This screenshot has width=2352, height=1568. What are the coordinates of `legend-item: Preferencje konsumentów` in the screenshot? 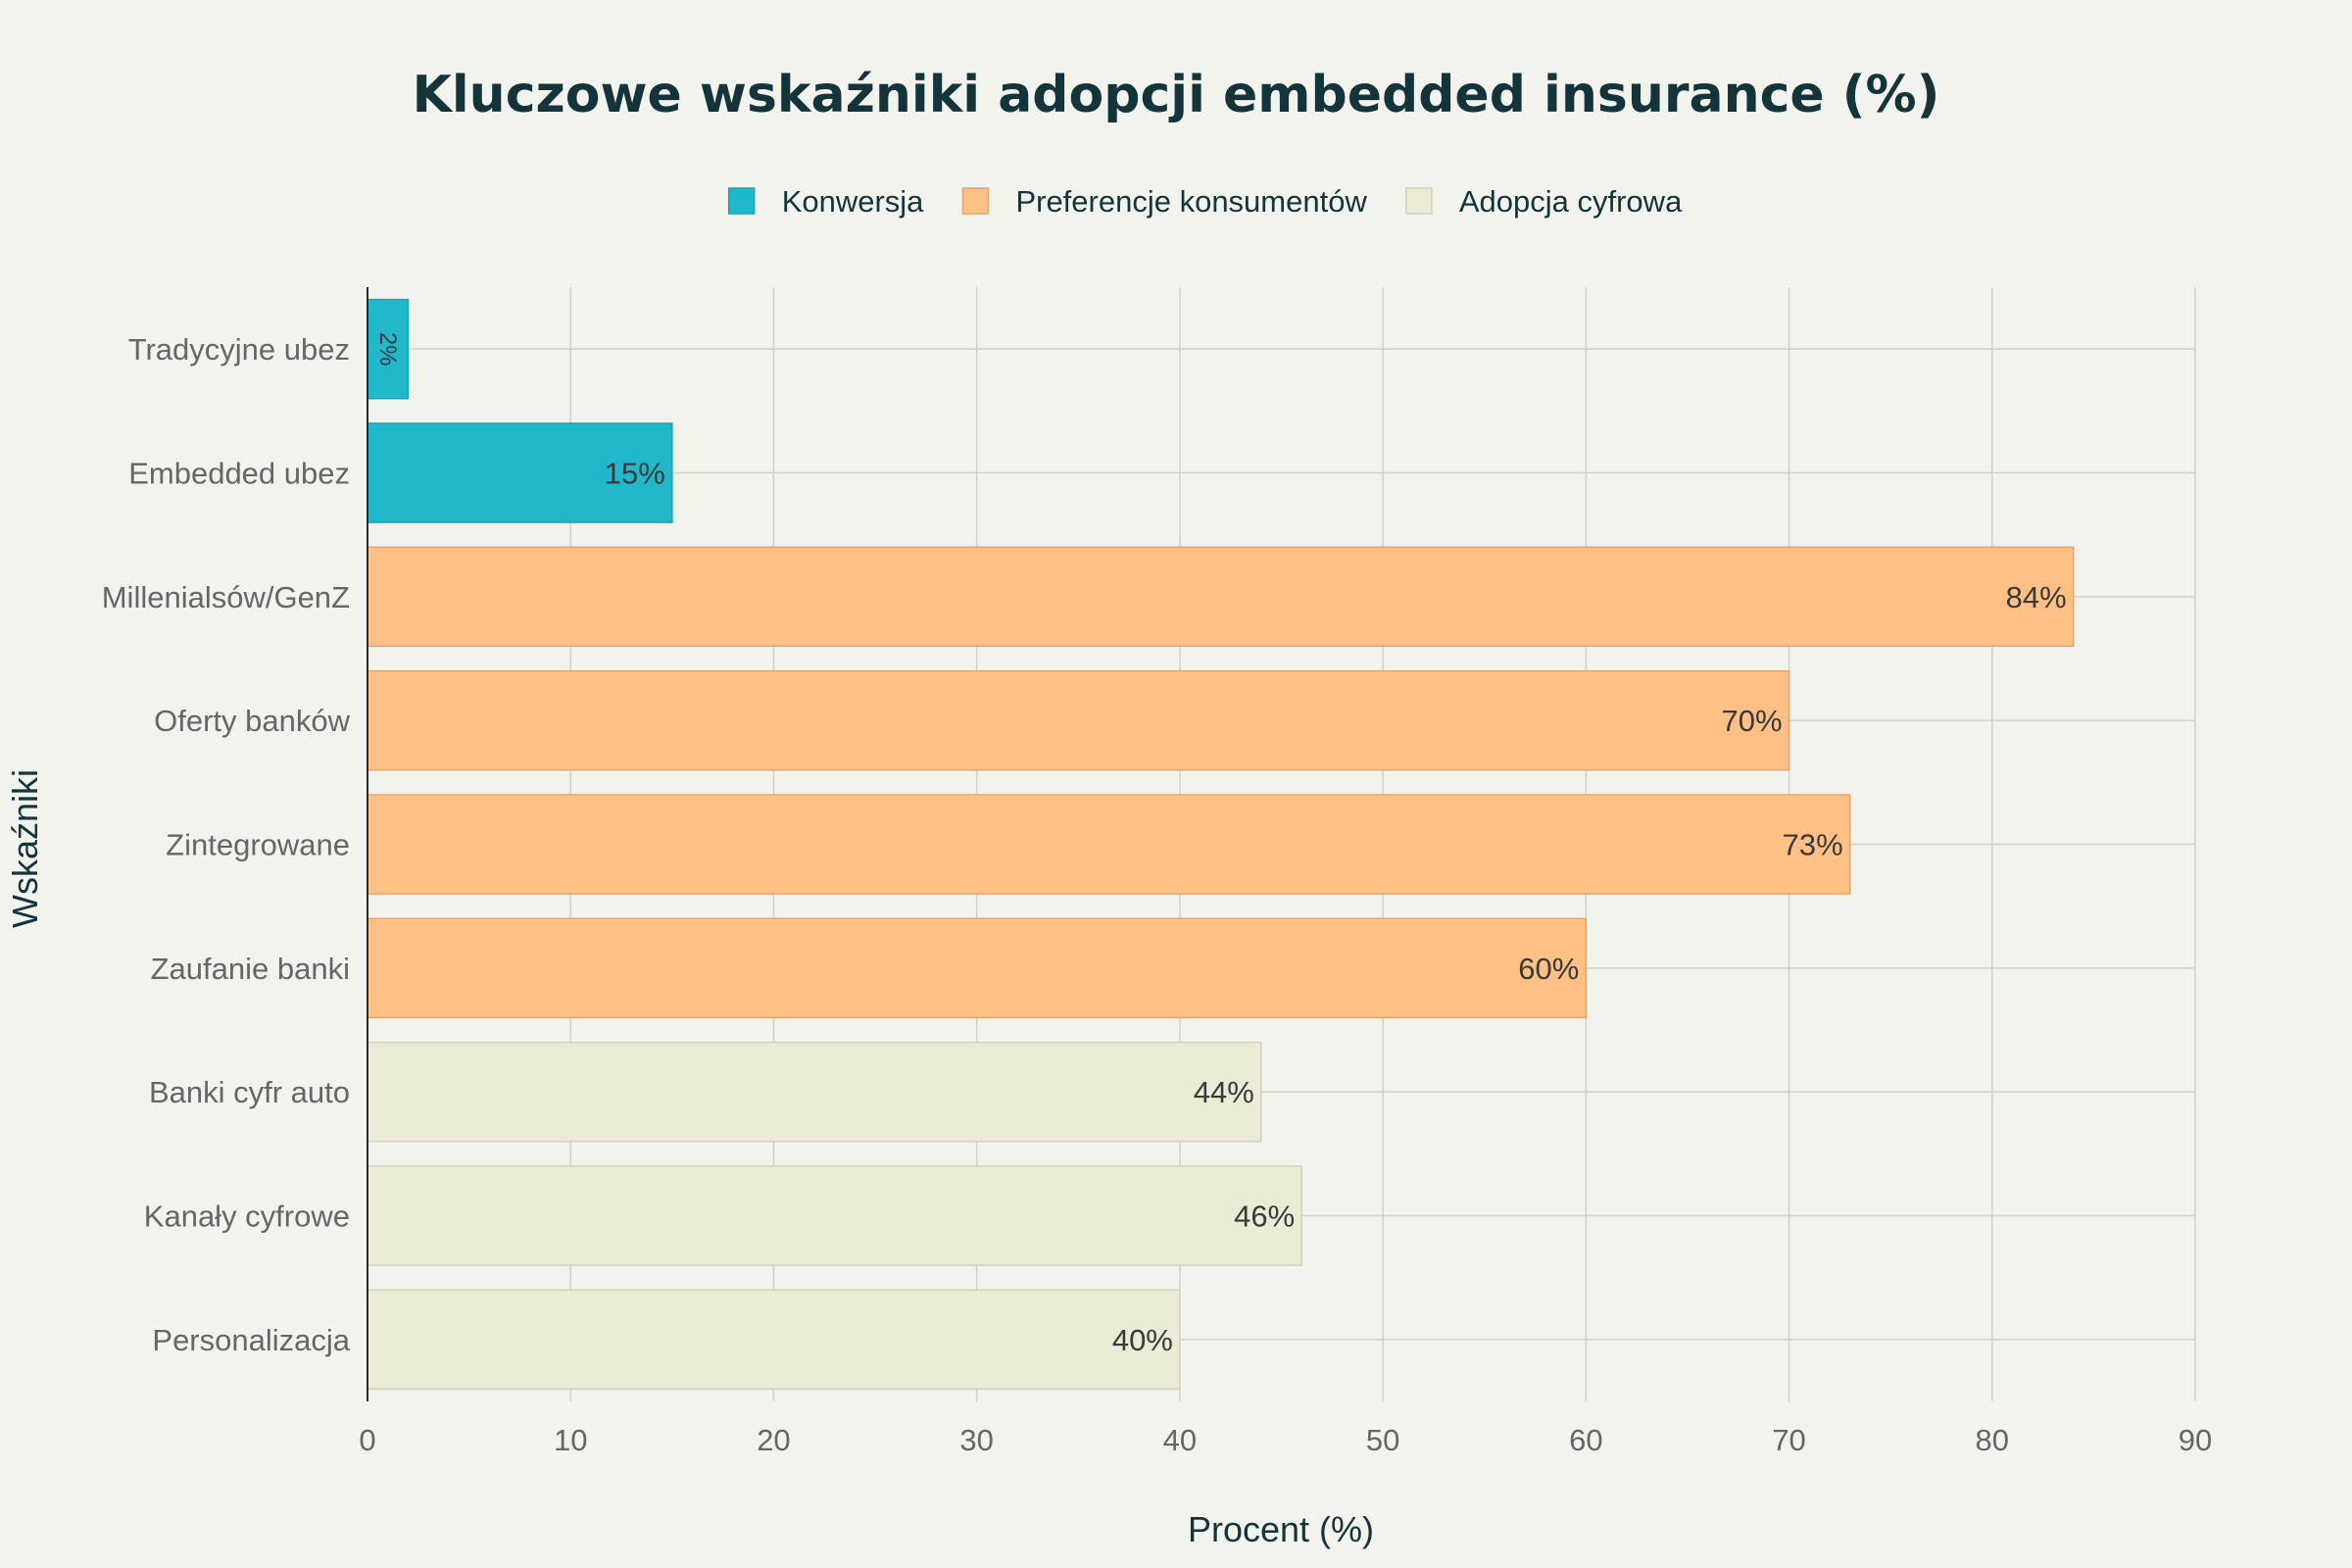 It's located at (1164, 201).